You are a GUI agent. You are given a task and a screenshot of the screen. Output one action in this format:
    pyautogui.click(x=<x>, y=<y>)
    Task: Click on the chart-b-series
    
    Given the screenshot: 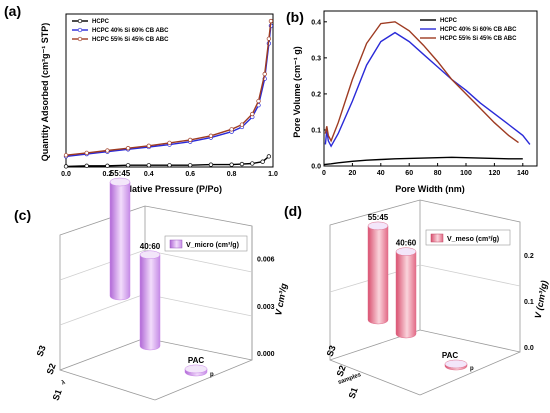 What is the action you would take?
    pyautogui.click(x=427, y=93)
    